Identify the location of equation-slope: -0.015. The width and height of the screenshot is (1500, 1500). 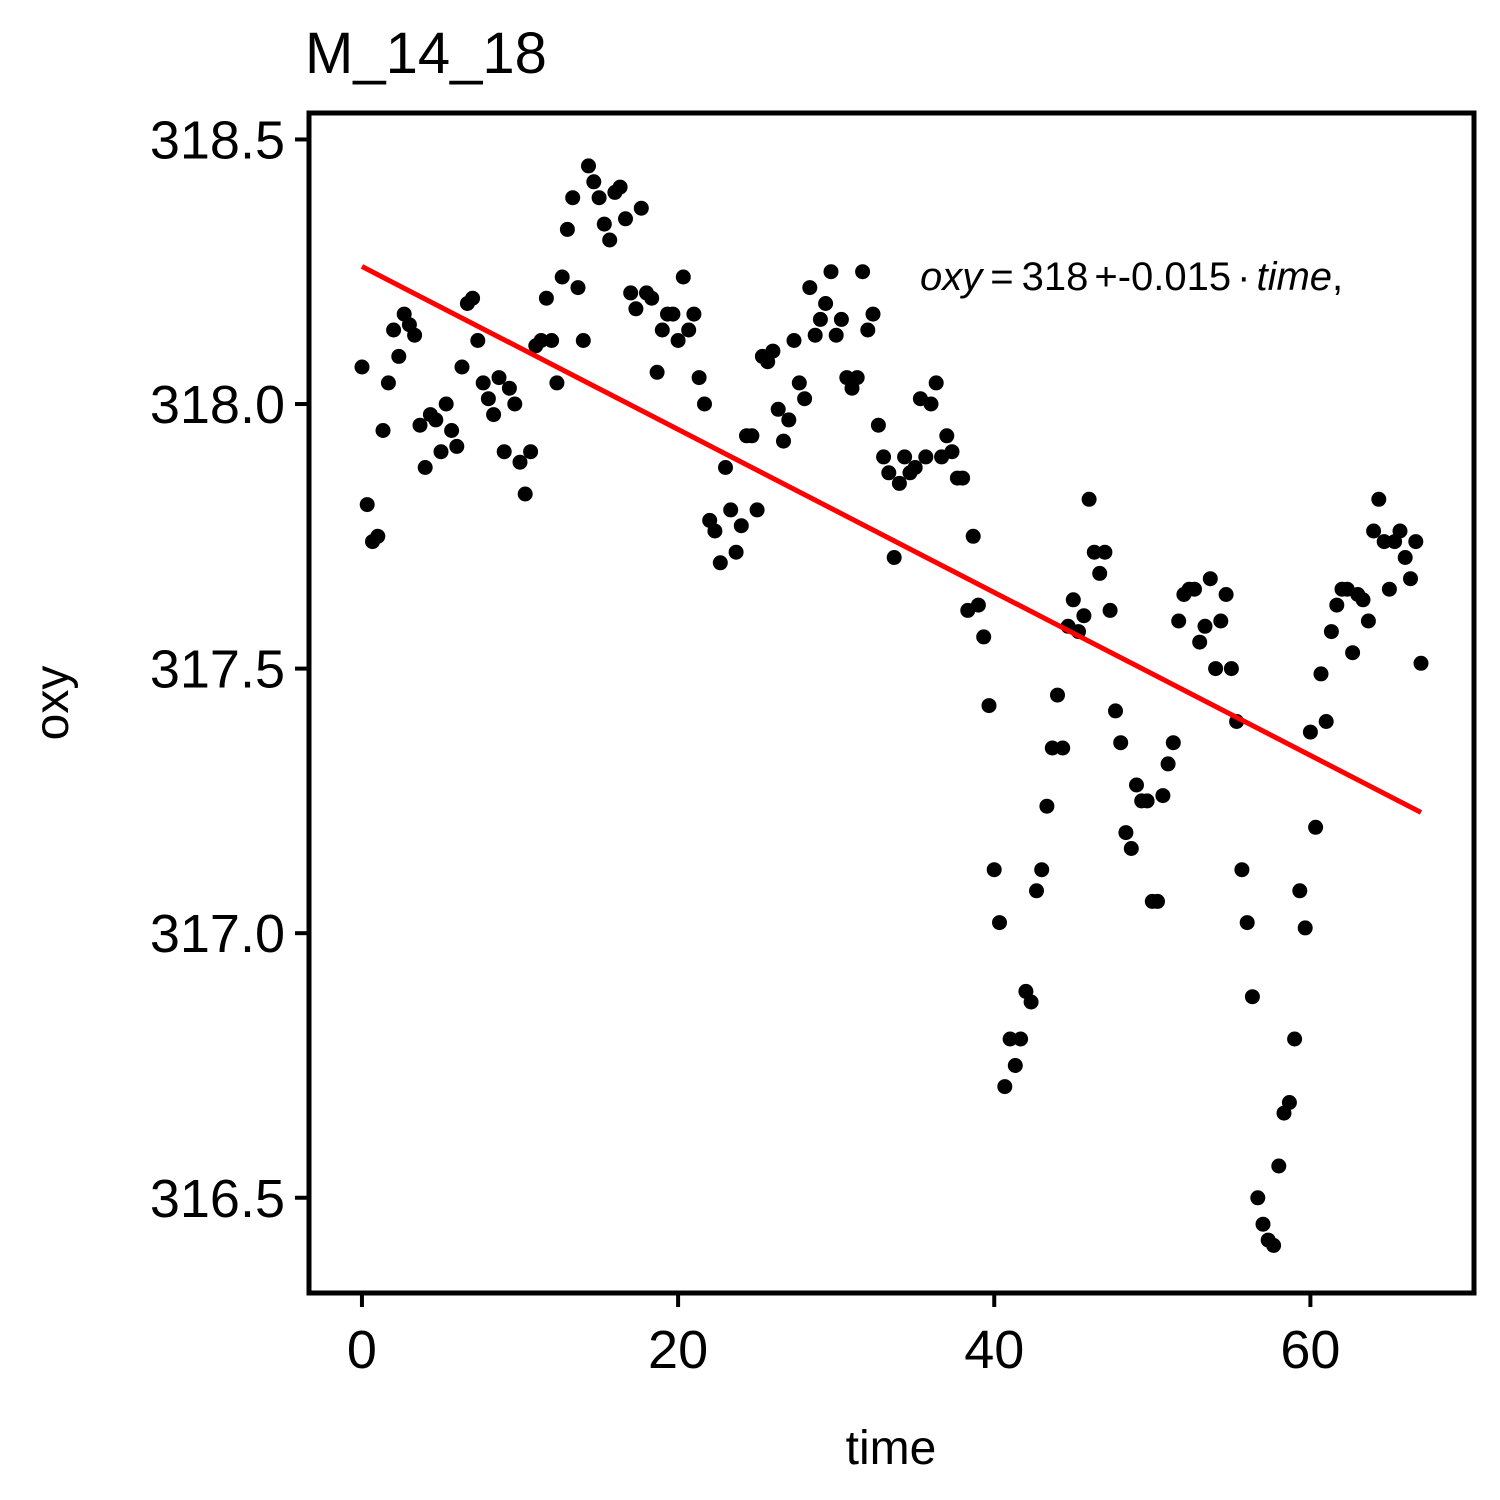
(1174, 277).